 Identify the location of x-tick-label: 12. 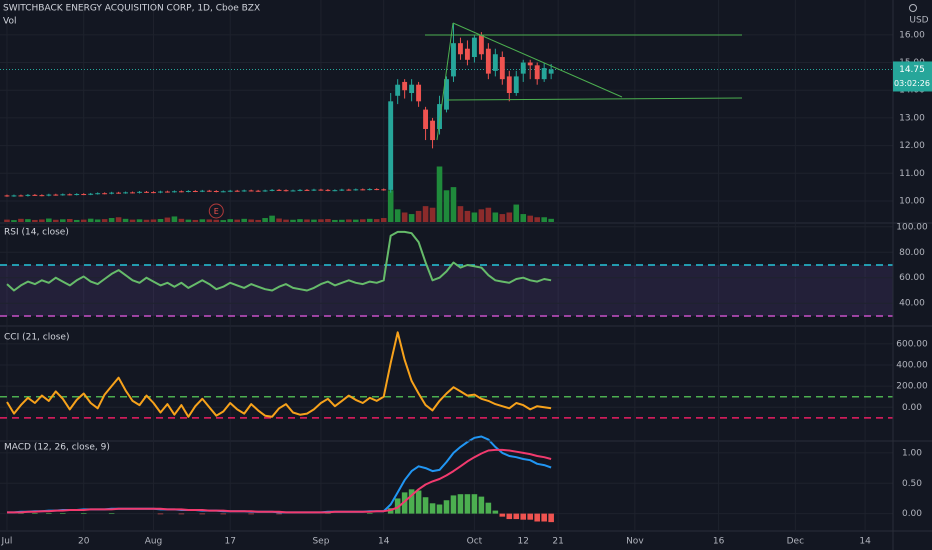
(523, 542).